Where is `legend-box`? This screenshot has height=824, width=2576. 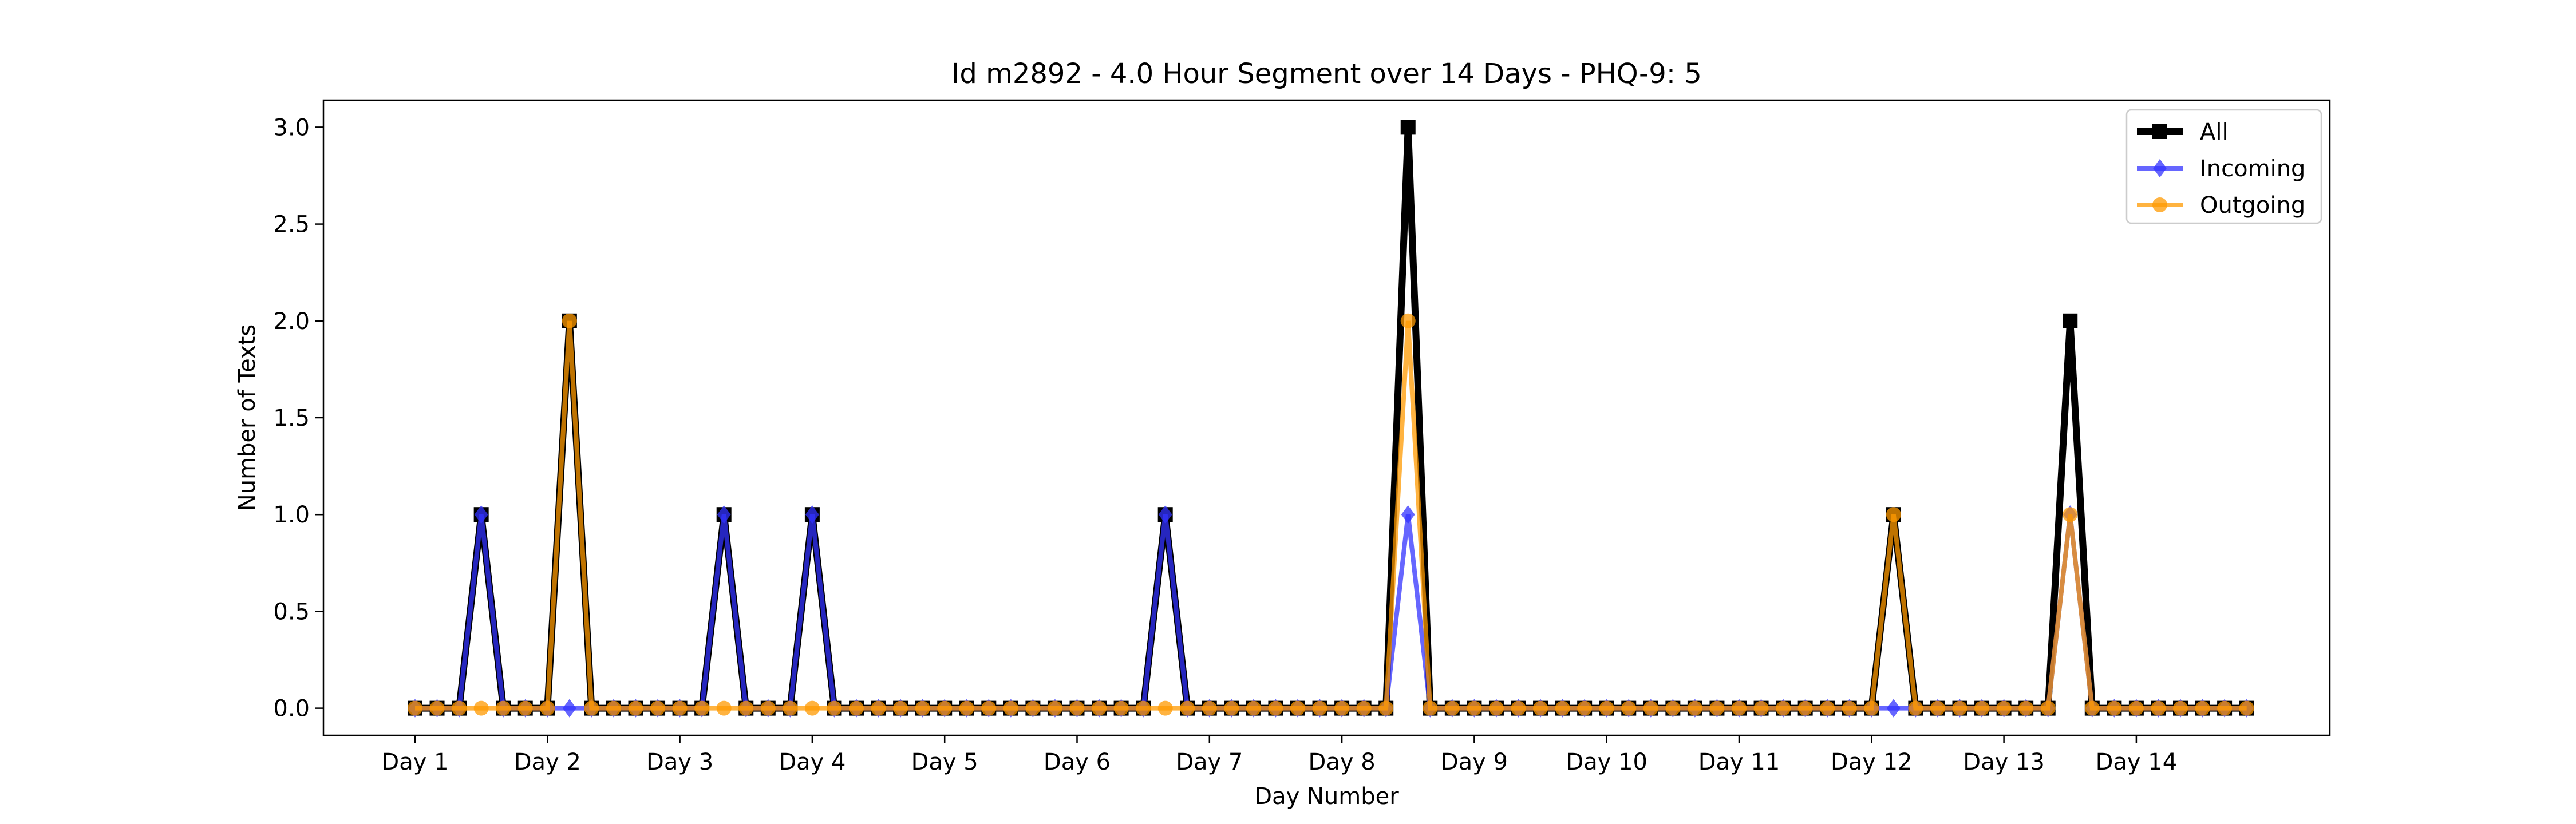
legend-box is located at coordinates (2223, 166).